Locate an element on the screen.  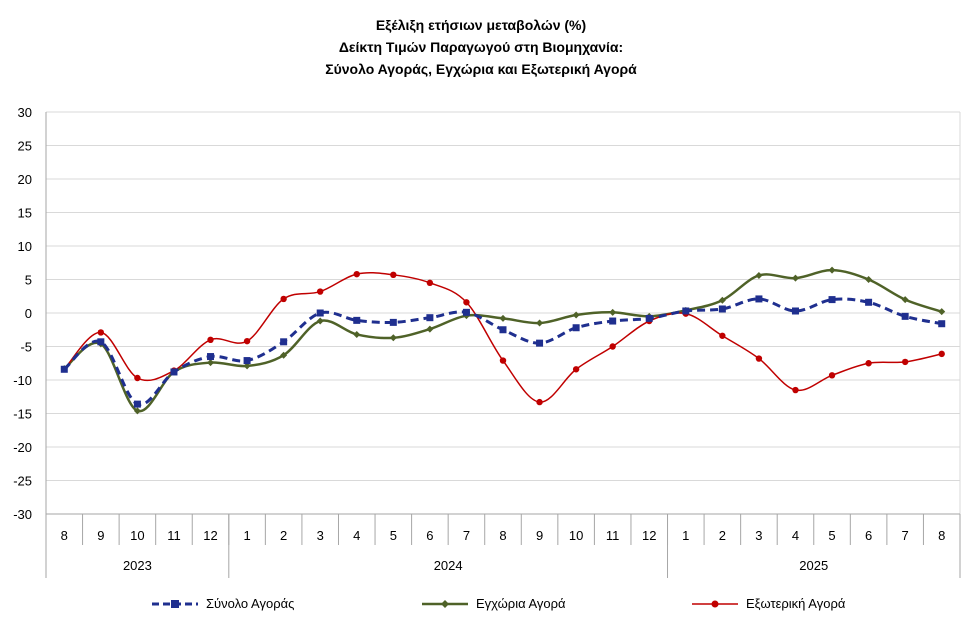
legend-label-foreign: Εξωτερική Αγορά is located at coordinates (796, 603).